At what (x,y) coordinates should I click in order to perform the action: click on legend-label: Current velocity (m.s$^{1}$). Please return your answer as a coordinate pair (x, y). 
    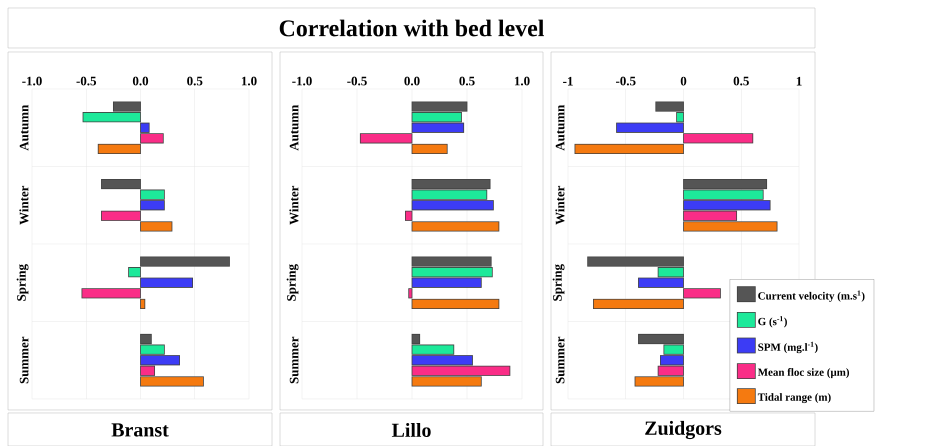
    Looking at the image, I should click on (811, 296).